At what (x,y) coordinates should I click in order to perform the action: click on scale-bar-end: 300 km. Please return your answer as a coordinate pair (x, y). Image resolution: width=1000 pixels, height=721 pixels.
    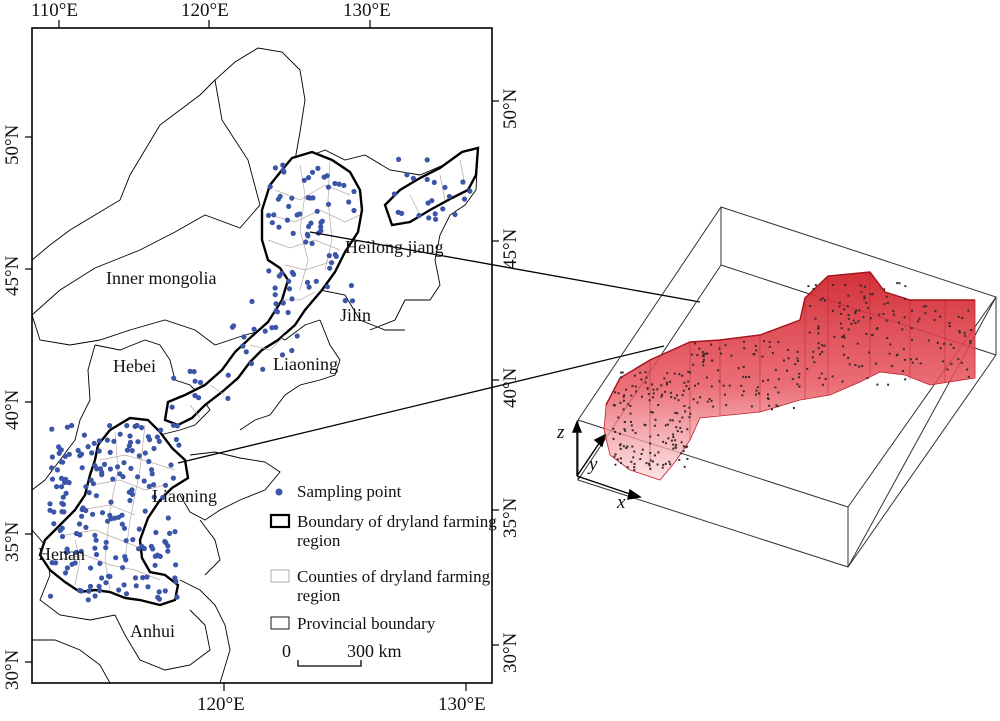
    Looking at the image, I should click on (374, 651).